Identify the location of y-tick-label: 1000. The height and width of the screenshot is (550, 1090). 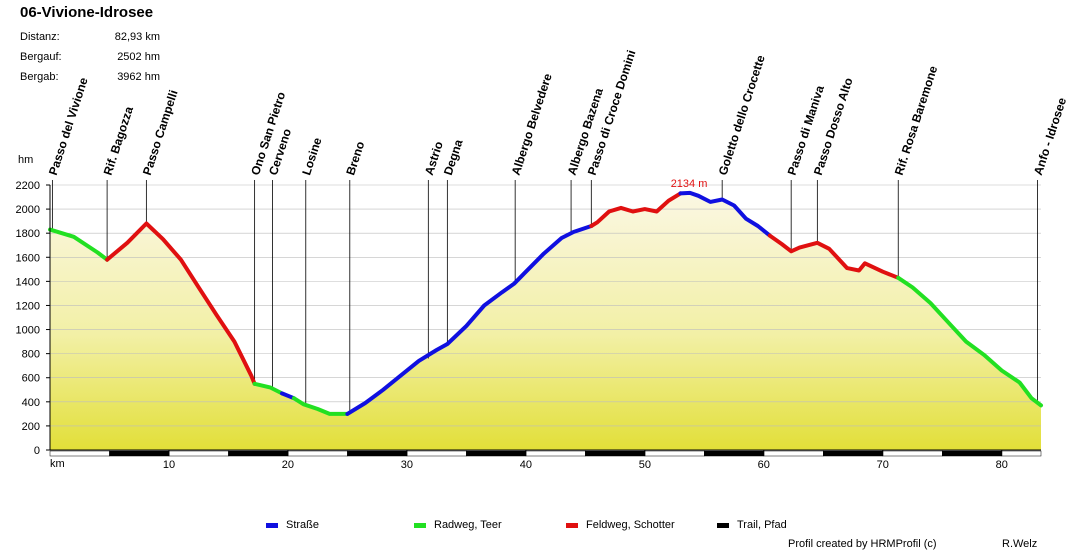
(28, 331).